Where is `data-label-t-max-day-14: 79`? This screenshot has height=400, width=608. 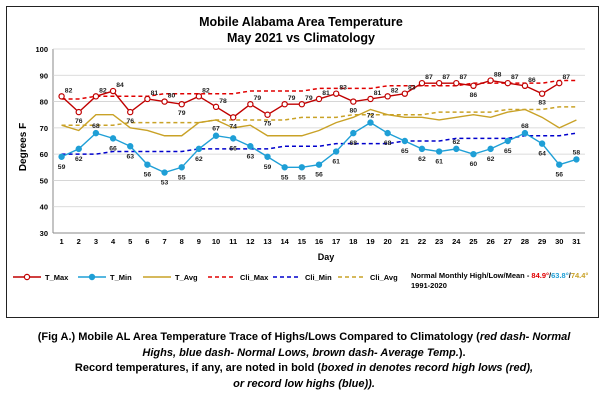
data-label-t-max-day-14: 79 is located at coordinates (292, 98).